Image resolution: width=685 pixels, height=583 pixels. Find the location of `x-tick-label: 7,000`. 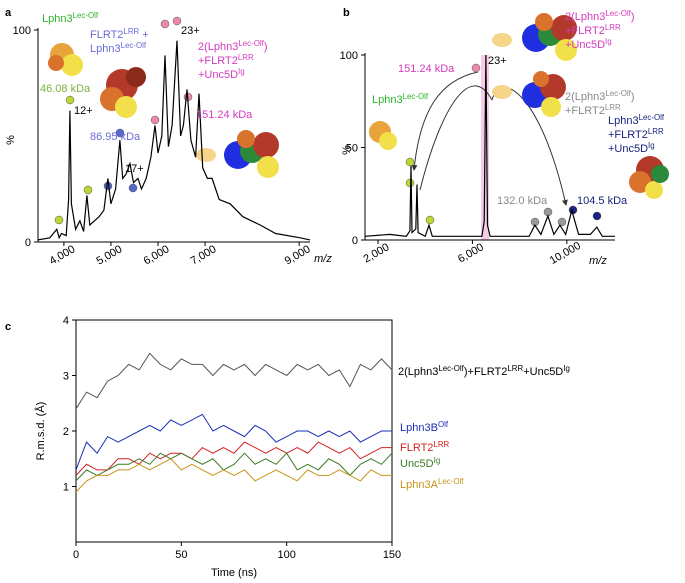

x-tick-label: 7,000 is located at coordinates (204, 255).